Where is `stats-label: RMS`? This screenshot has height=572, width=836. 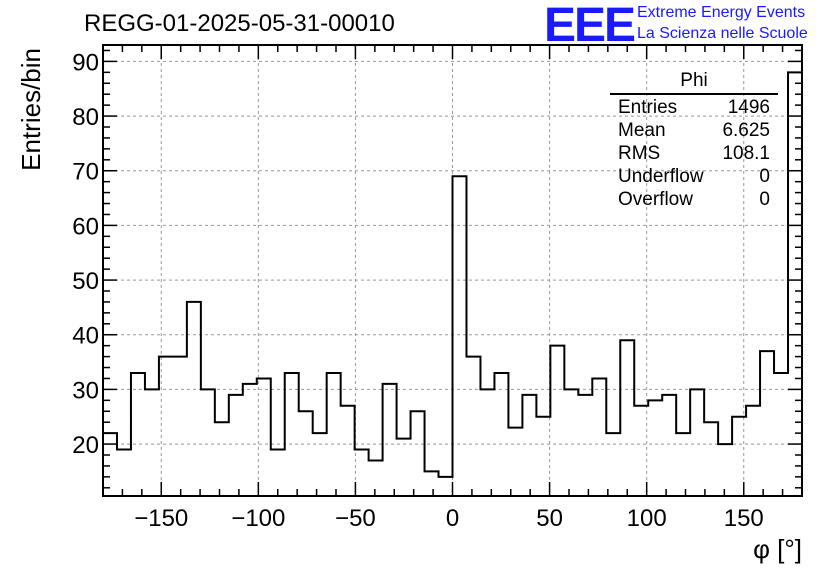 stats-label: RMS is located at coordinates (639, 153).